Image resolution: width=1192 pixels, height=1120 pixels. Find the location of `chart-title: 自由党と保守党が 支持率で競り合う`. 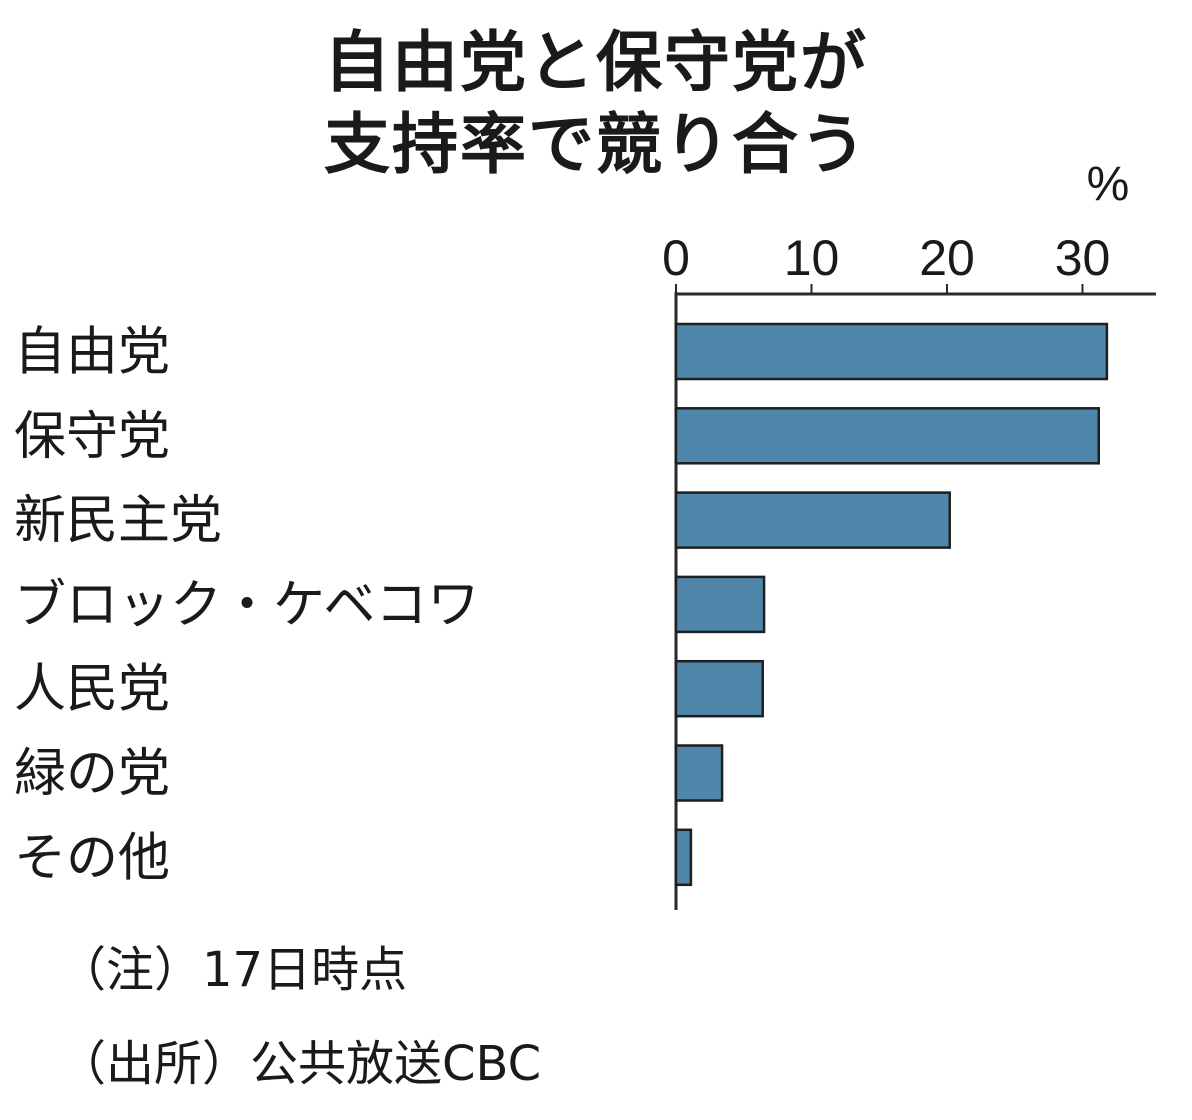

chart-title: 自由党と保守党が 支持率で競り合う is located at coordinates (596, 104).